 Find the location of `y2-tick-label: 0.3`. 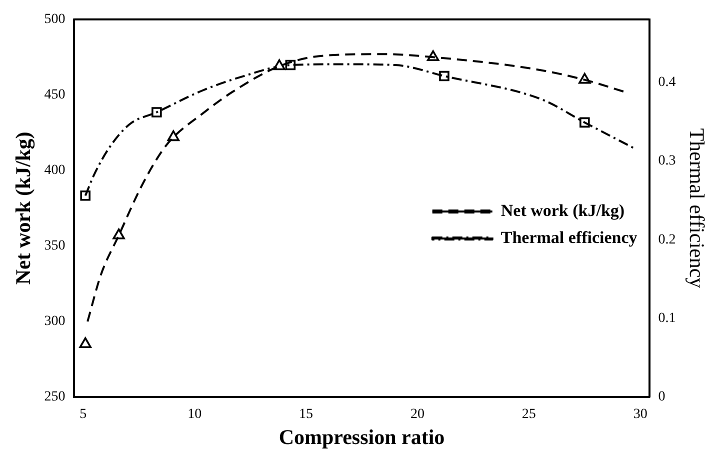

y2-tick-label: 0.3 is located at coordinates (667, 161).